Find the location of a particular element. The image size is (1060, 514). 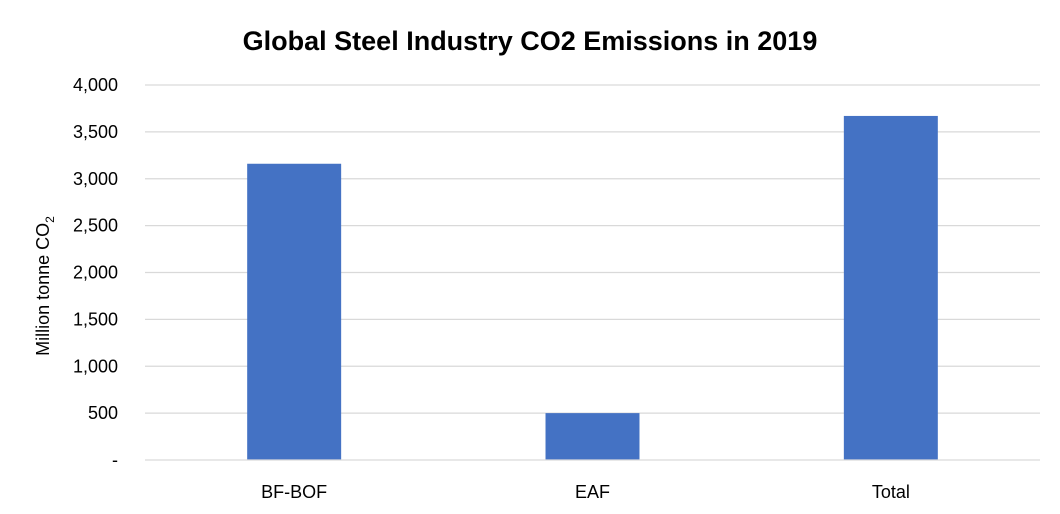

x-tick-label: EAF is located at coordinates (592, 492).